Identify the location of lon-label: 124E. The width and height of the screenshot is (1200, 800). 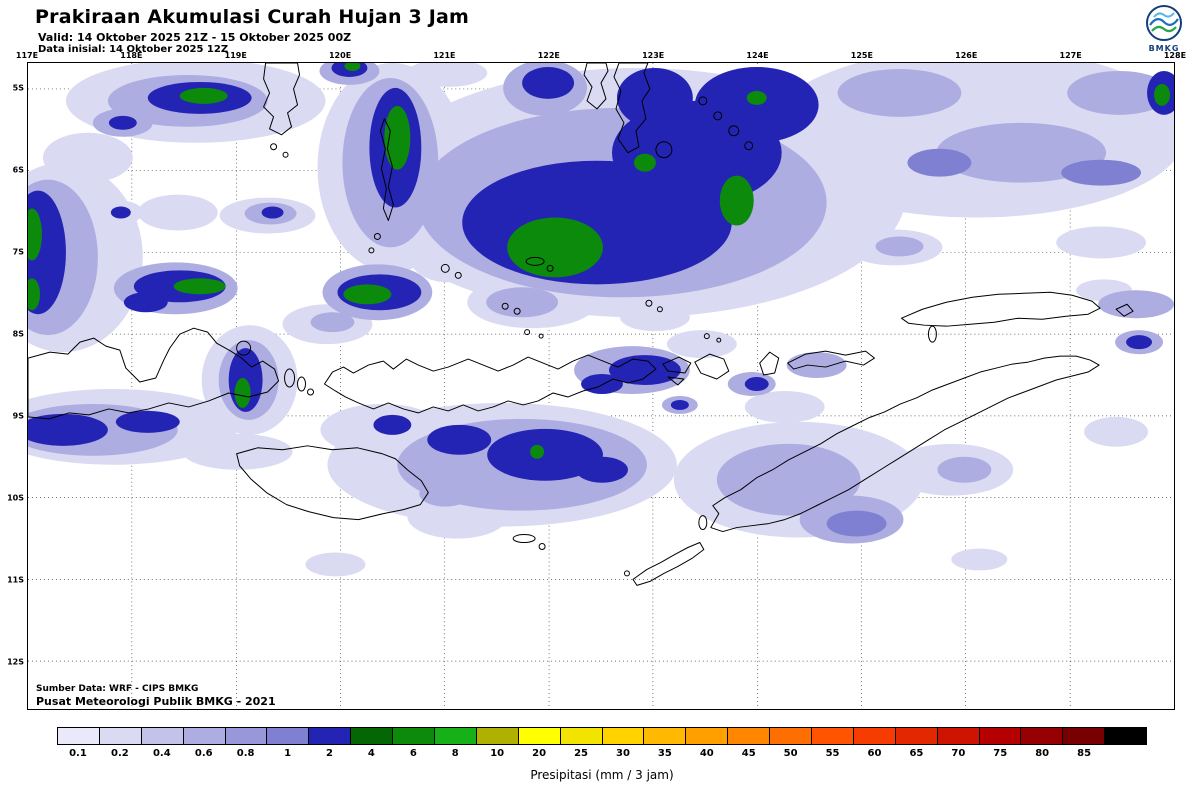
(757, 55).